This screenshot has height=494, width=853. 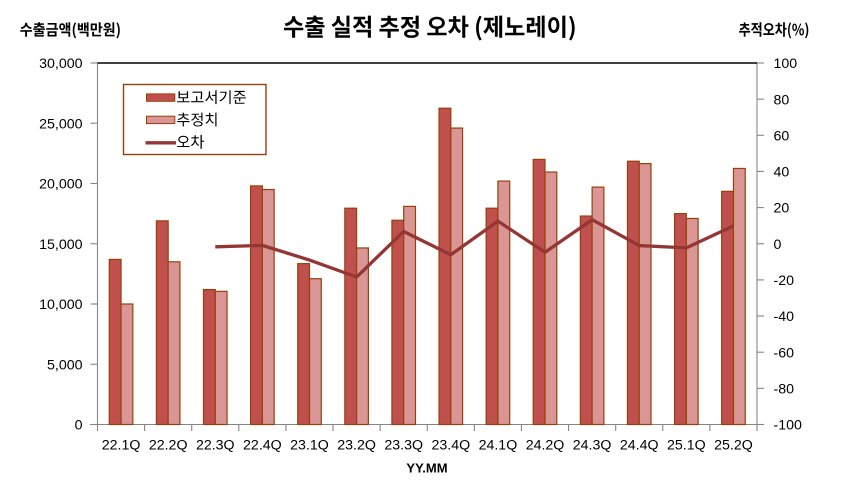 I want to click on svg-text: 23.3Q, so click(x=403, y=446).